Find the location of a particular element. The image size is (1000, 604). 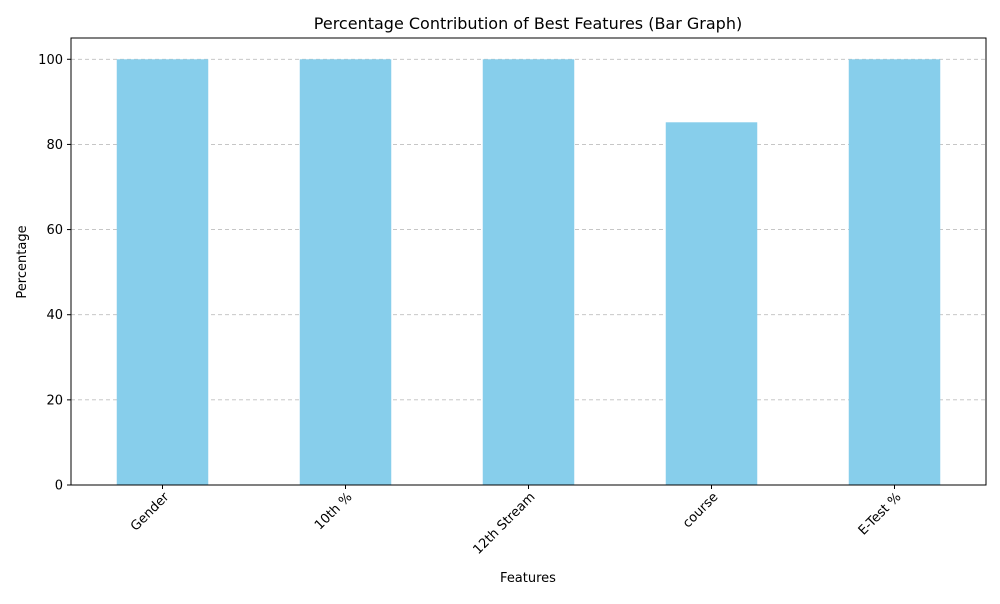

y-tick-label: 100 is located at coordinates (50, 60).